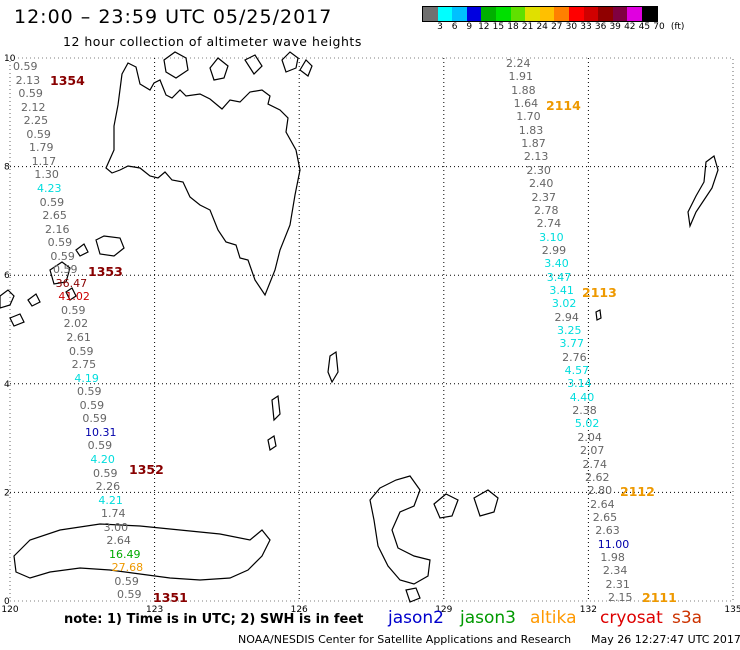 This screenshot has width=740, height=650. What do you see at coordinates (586, 27) in the screenshot?
I see `colorbar-label: 33` at bounding box center [586, 27].